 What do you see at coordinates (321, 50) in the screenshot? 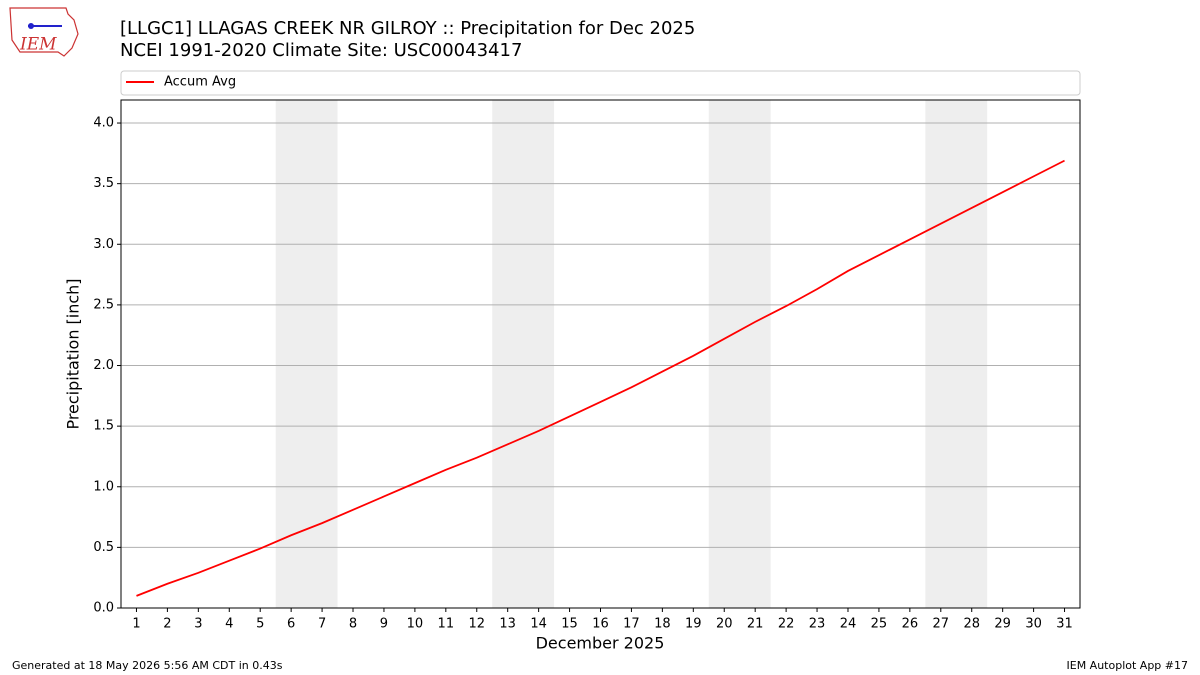
I see `chart-subtitle: NCEI 1991-2020 Climate Site: USC00043417` at bounding box center [321, 50].